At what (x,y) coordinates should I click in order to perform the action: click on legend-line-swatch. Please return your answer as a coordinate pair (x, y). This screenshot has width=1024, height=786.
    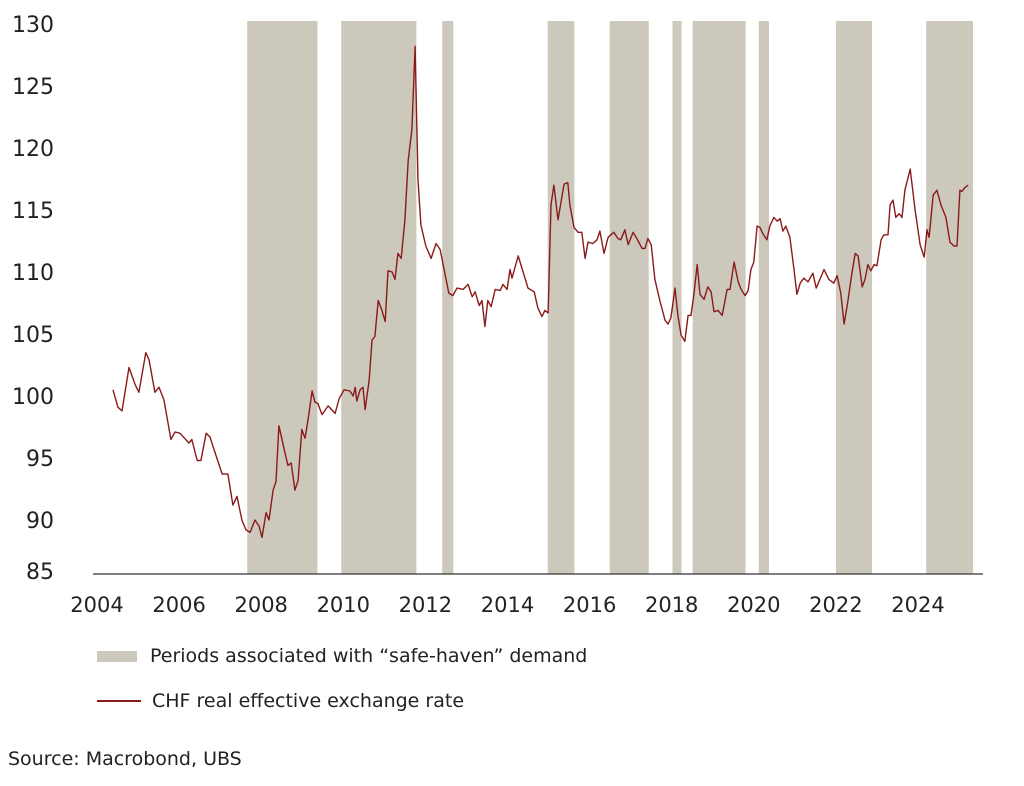
    Looking at the image, I should click on (119, 701).